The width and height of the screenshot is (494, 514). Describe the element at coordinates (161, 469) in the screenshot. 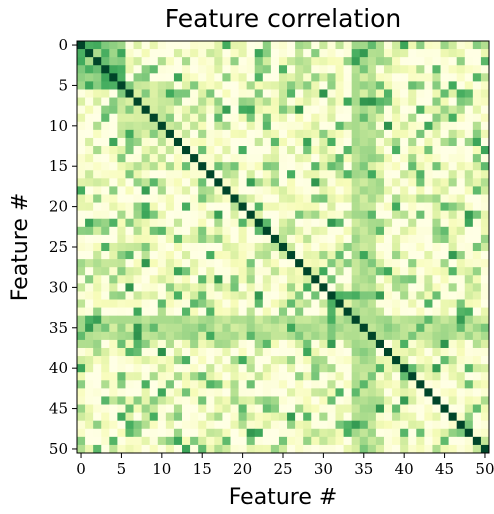

I see `x-tick-label: 10` at that location.